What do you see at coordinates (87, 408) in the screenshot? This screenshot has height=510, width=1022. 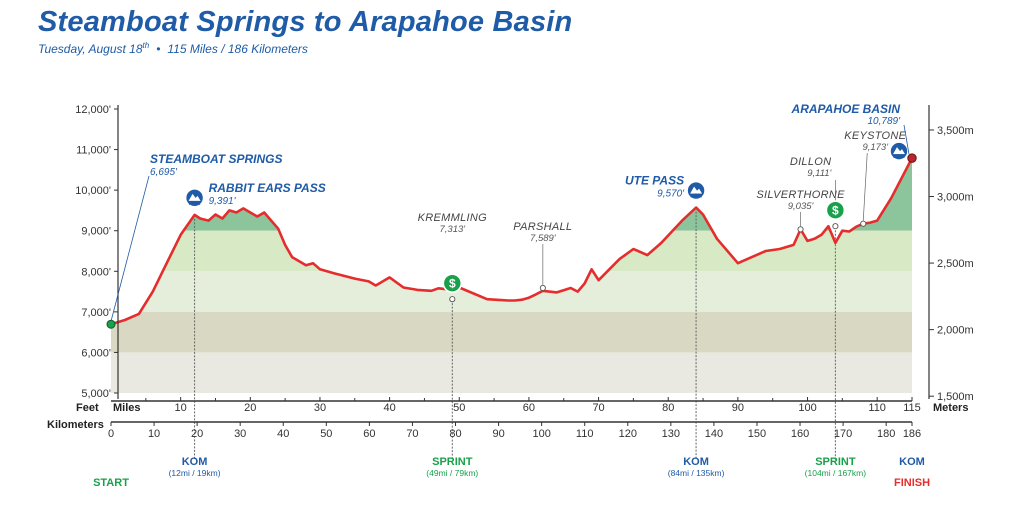 I see `feet-axis-title: Feet` at bounding box center [87, 408].